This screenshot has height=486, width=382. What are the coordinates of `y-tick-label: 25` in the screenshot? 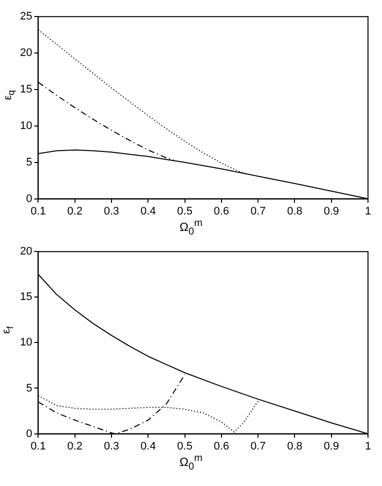 It's located at (26, 16).